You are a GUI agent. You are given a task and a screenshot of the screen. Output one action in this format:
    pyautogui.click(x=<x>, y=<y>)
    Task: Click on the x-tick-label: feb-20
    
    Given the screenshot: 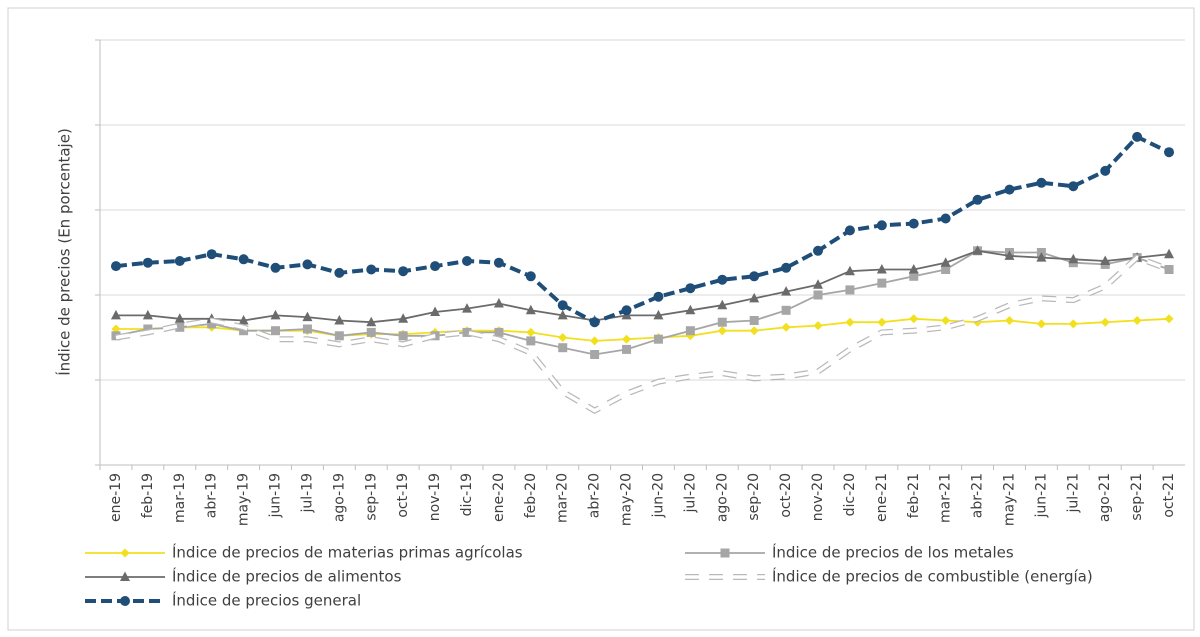 What is the action you would take?
    pyautogui.click(x=531, y=495)
    